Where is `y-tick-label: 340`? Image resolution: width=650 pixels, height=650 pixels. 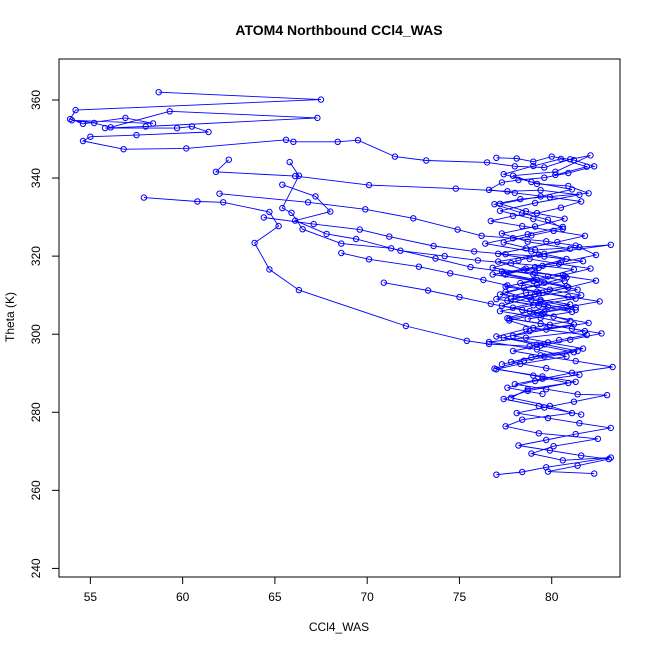 y-tick-label: 340 is located at coordinates (36, 178).